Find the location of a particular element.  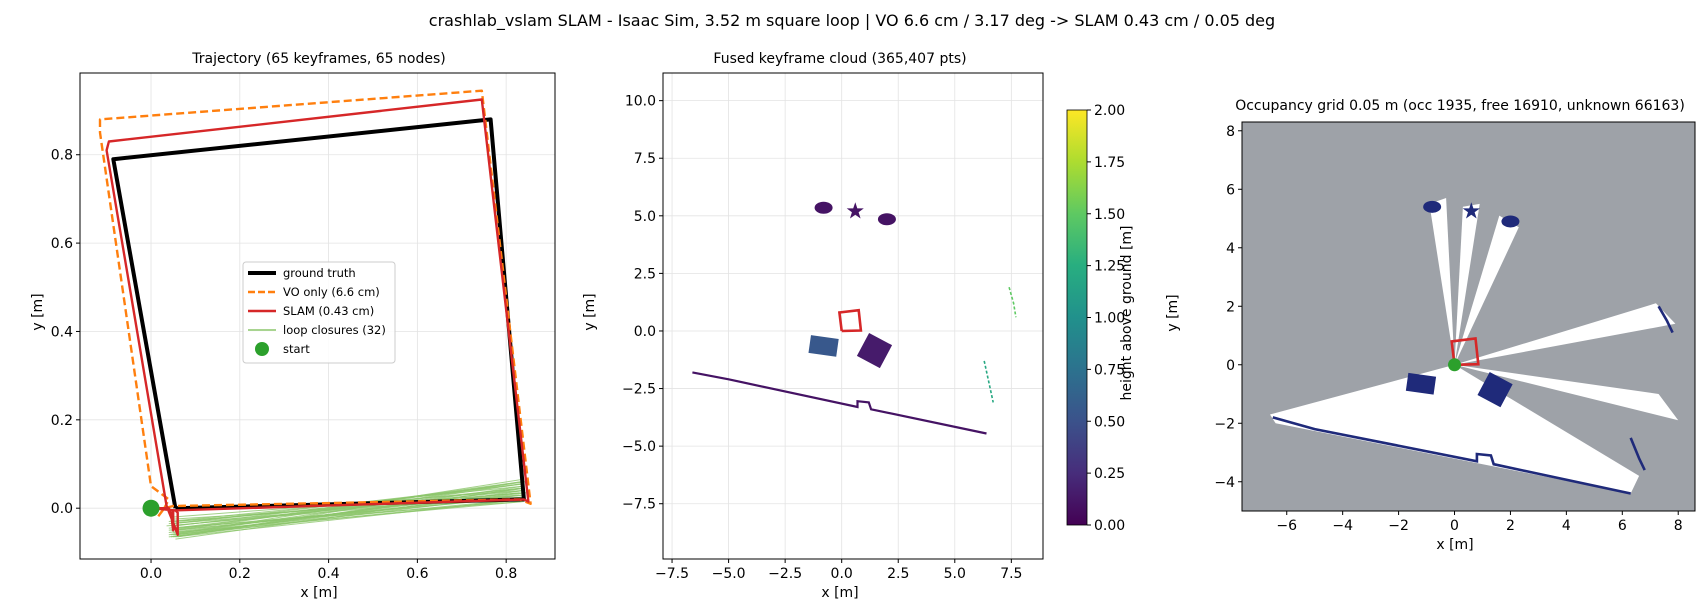

cloud-ytick-label-4: 2.5 is located at coordinates (645, 274).